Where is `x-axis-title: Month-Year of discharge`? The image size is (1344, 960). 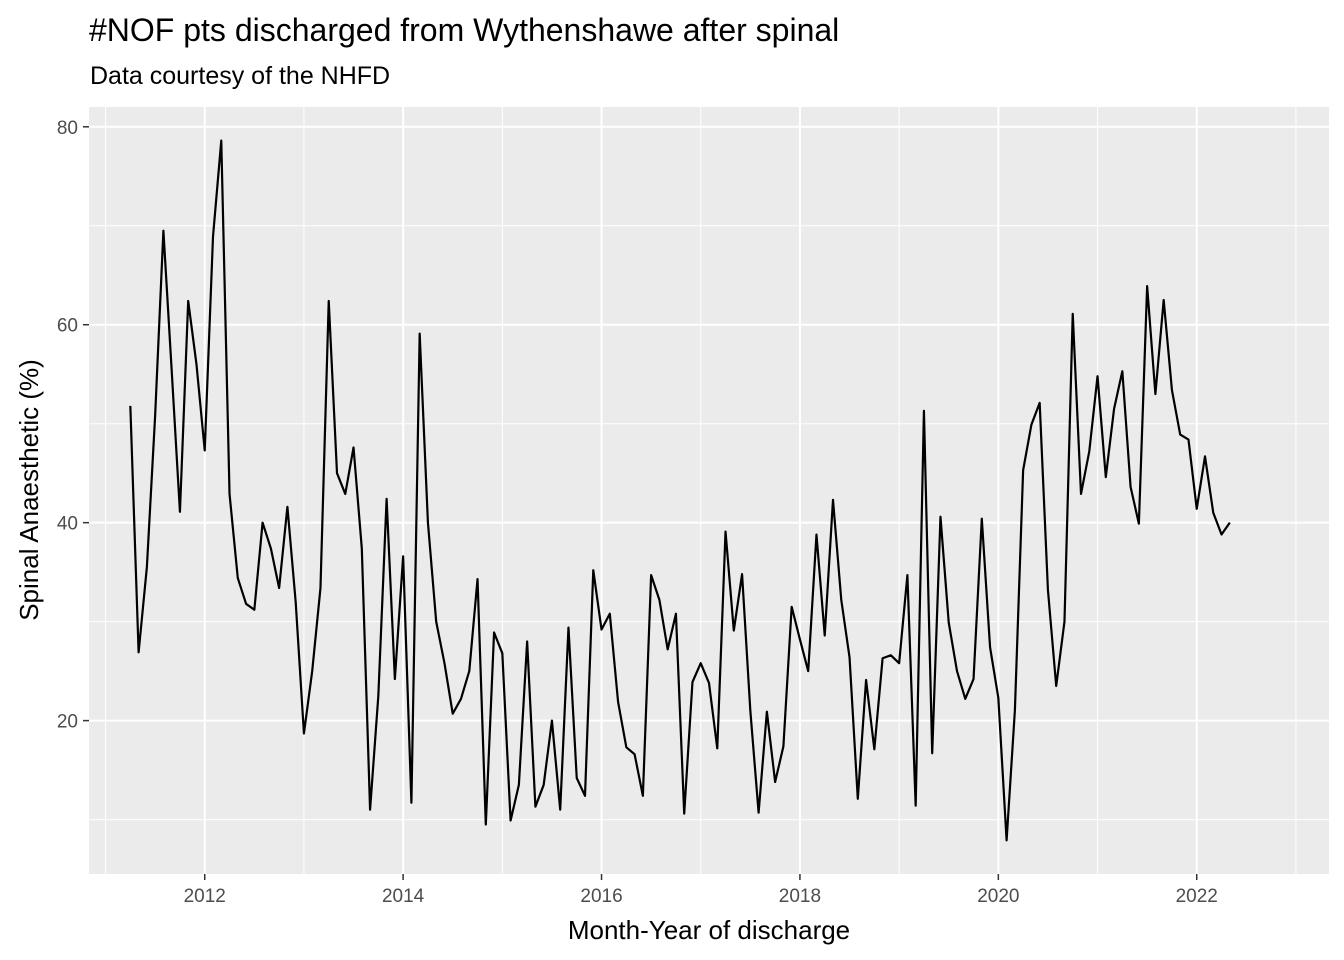
x-axis-title: Month-Year of discharge is located at coordinates (709, 930).